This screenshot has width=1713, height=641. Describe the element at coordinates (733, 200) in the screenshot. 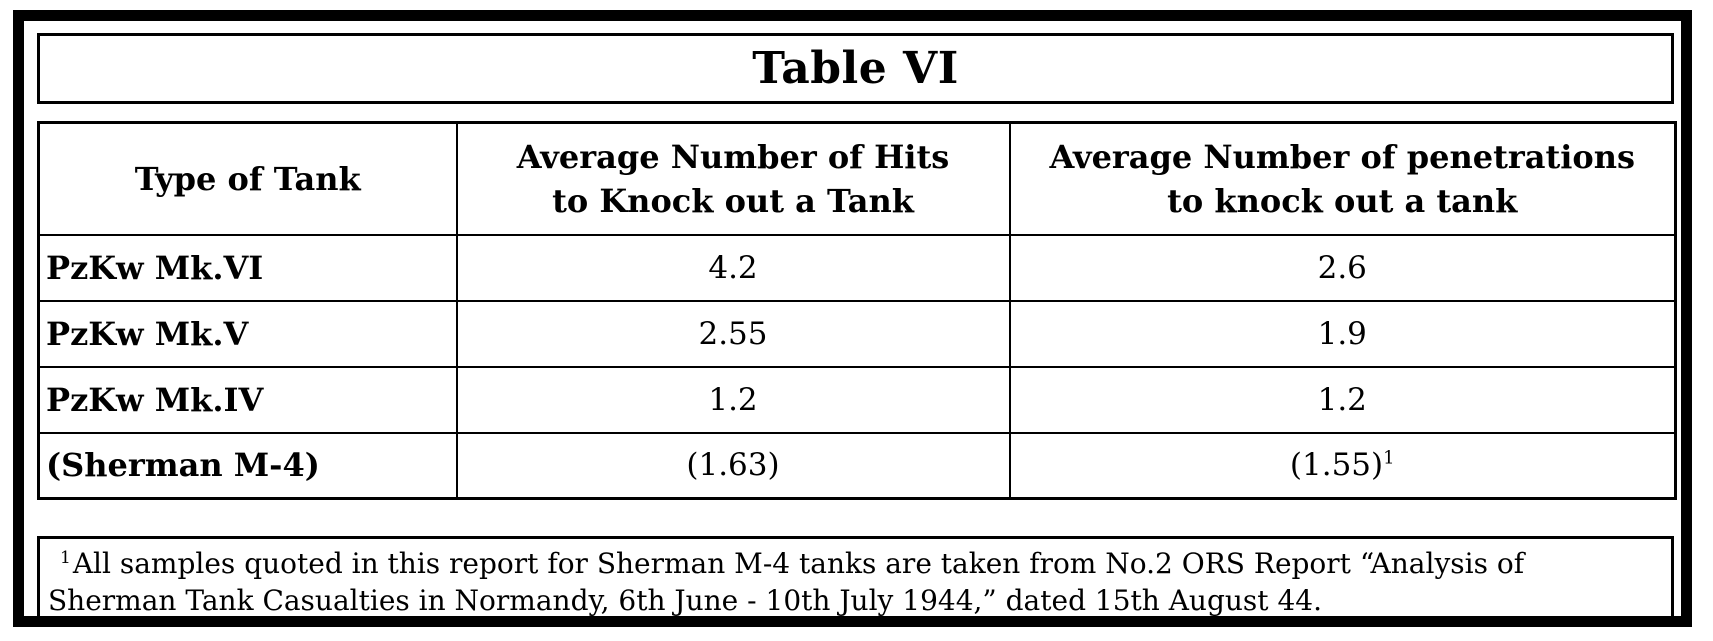

I see `header-hits-line-2: to Knock out a Tank` at that location.